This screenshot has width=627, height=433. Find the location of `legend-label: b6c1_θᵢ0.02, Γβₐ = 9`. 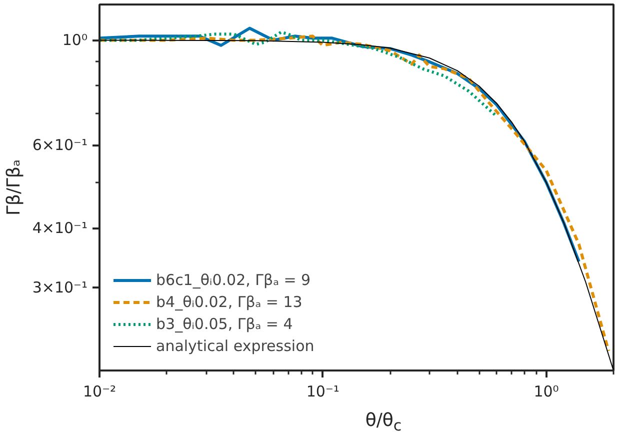

legend-label: b6c1_θᵢ0.02, Γβₐ = 9 is located at coordinates (233, 280).